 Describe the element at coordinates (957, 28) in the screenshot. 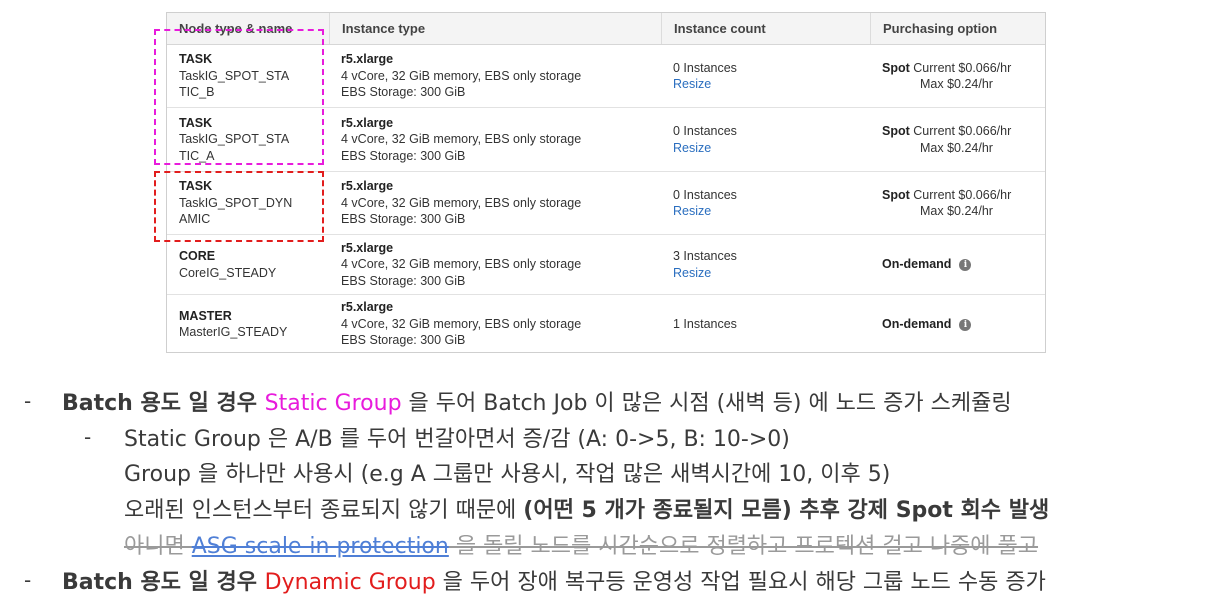

I see `header-purchasing-option: Purchasing option` at that location.